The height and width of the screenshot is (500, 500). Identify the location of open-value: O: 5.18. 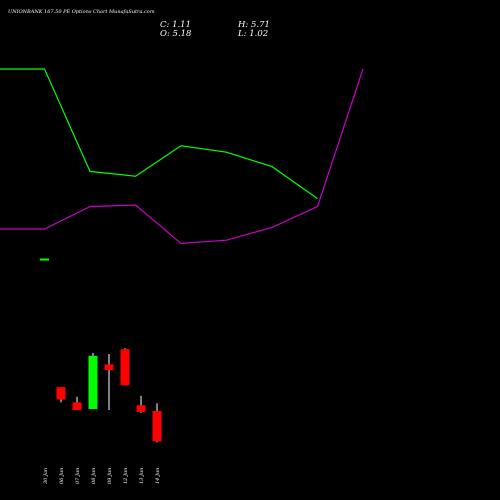
(176, 34).